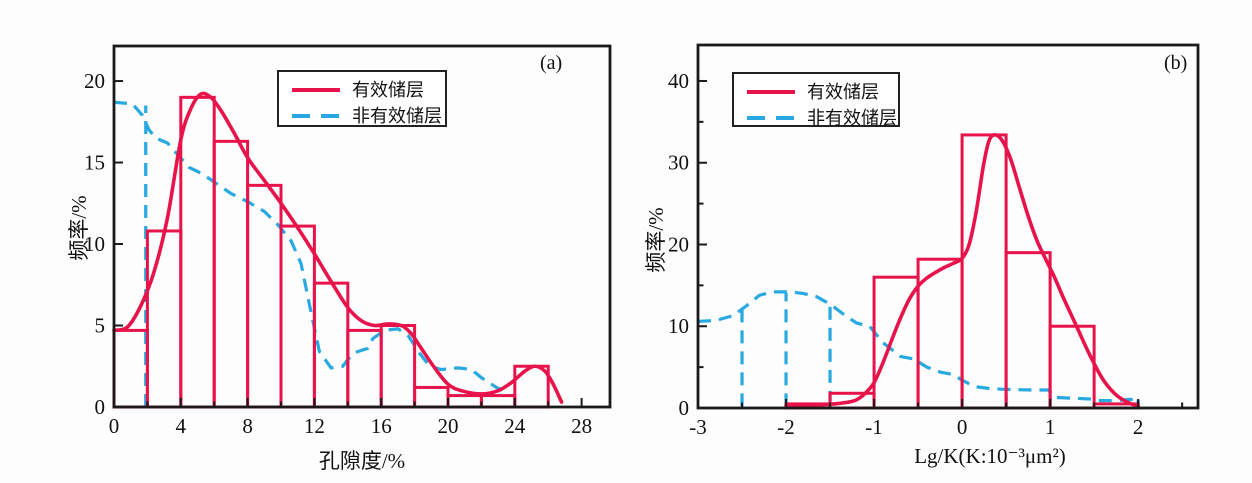 The height and width of the screenshot is (483, 1252). What do you see at coordinates (100, 326) in the screenshot?
I see `y-tick-label: 5` at bounding box center [100, 326].